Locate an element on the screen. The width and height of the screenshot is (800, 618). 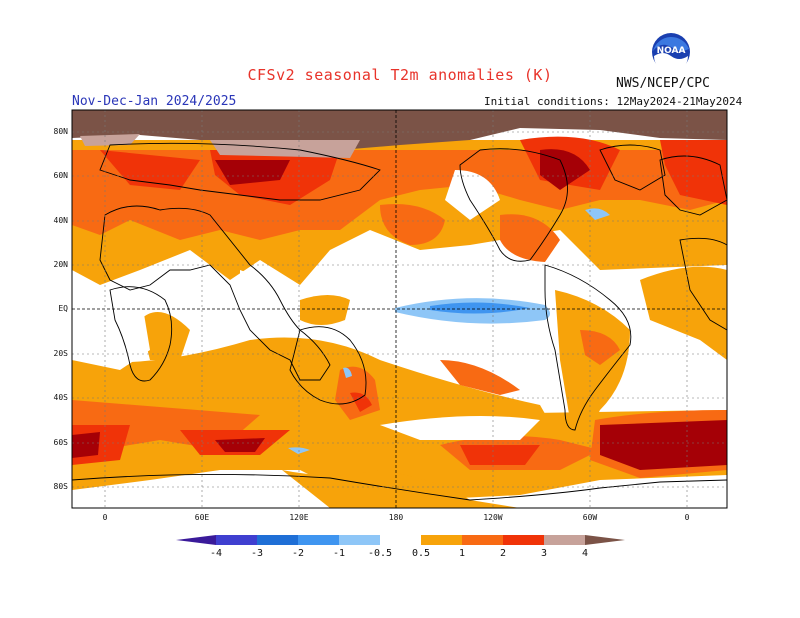
colorbar-label: -4 is located at coordinates (216, 553).